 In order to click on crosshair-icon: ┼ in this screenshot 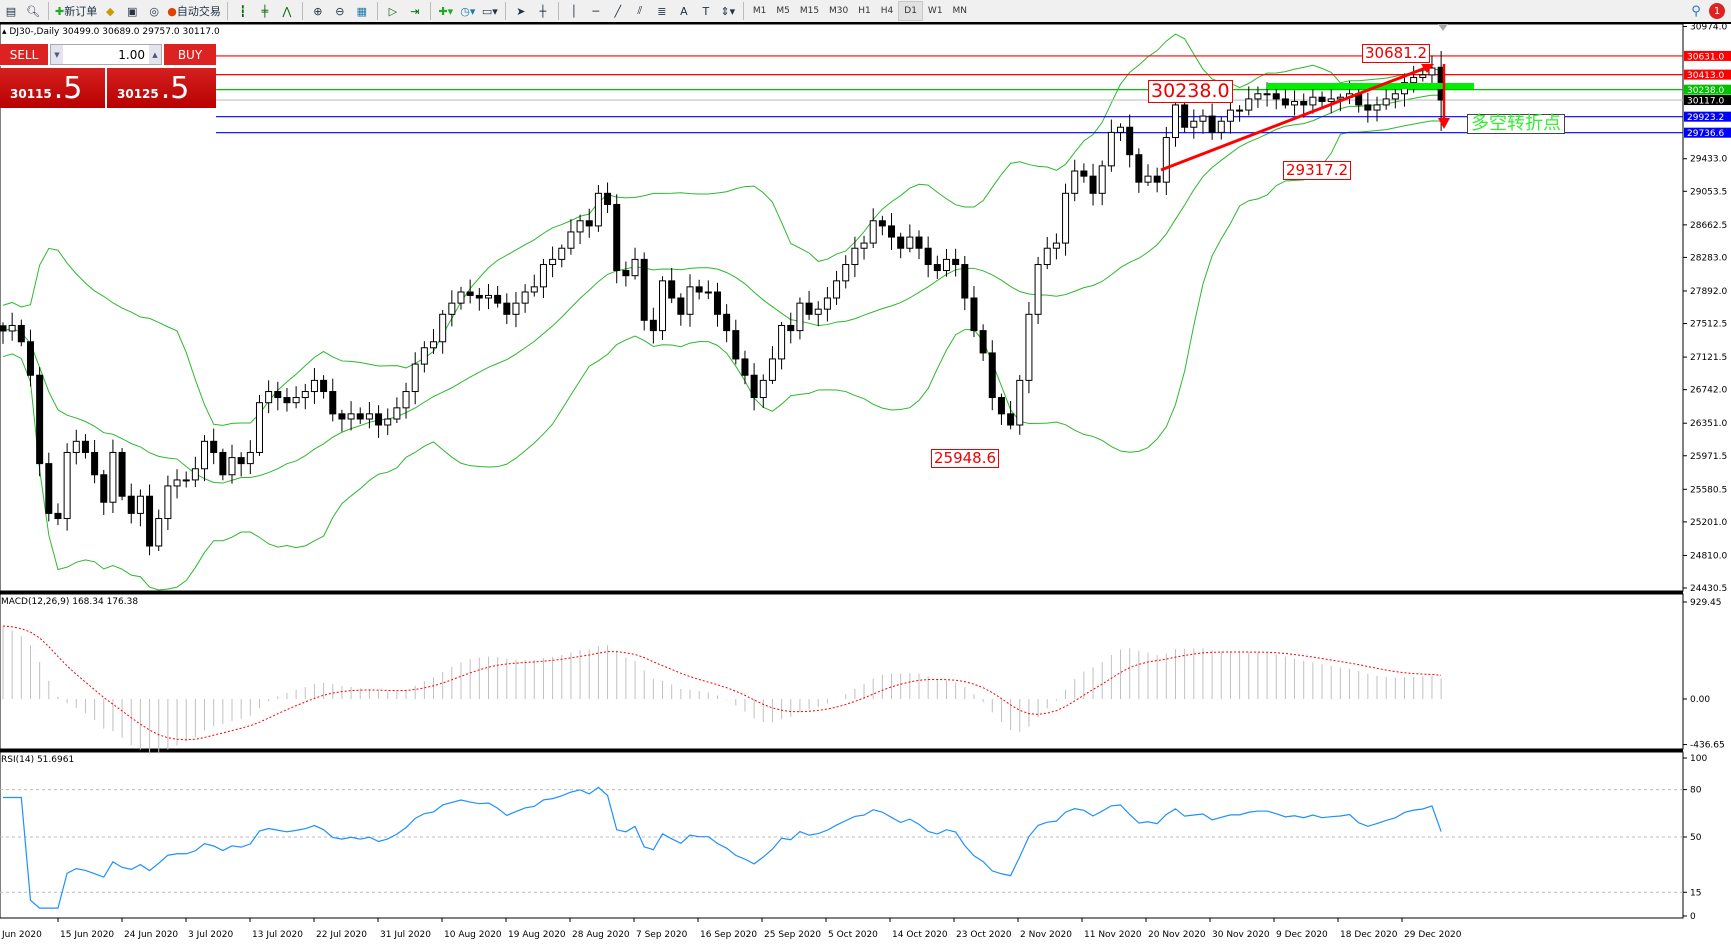, I will do `click(543, 11)`.